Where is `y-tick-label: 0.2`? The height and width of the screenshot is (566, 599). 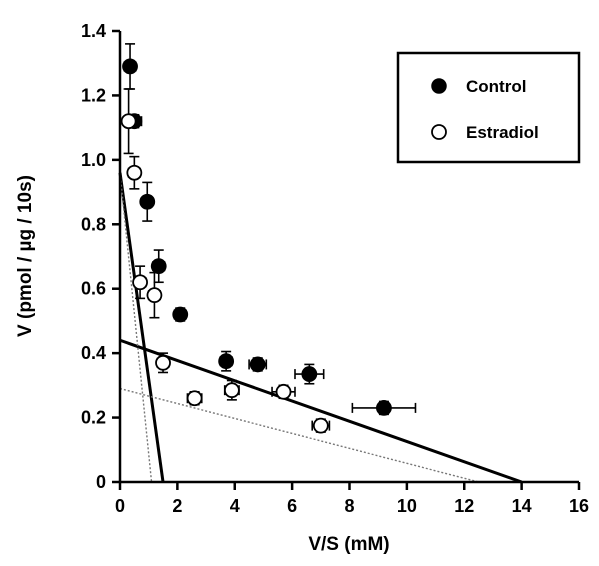
y-tick-label: 0.2 is located at coordinates (93, 418).